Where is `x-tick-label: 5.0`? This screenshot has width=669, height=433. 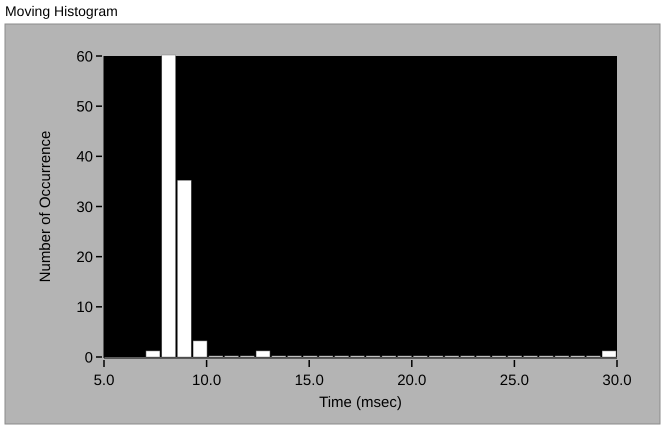 x-tick-label: 5.0 is located at coordinates (104, 380).